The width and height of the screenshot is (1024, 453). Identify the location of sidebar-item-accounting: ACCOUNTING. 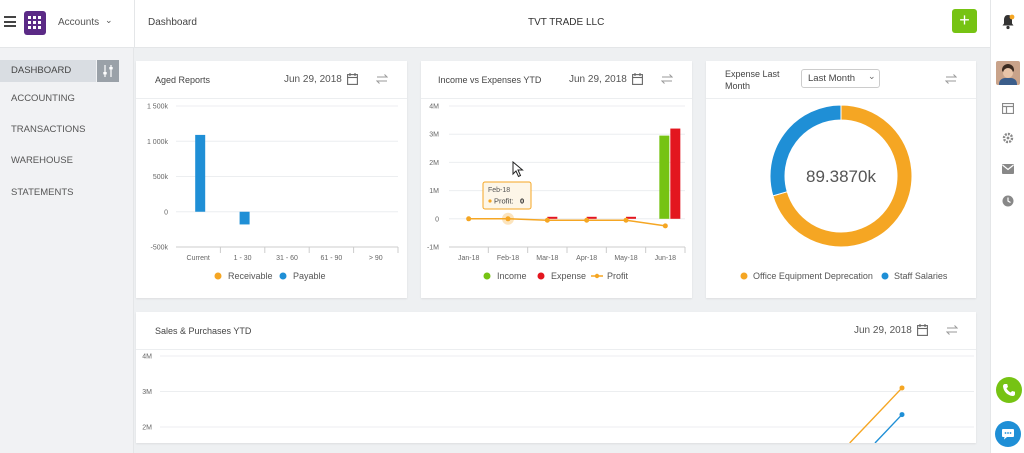
(67, 99).